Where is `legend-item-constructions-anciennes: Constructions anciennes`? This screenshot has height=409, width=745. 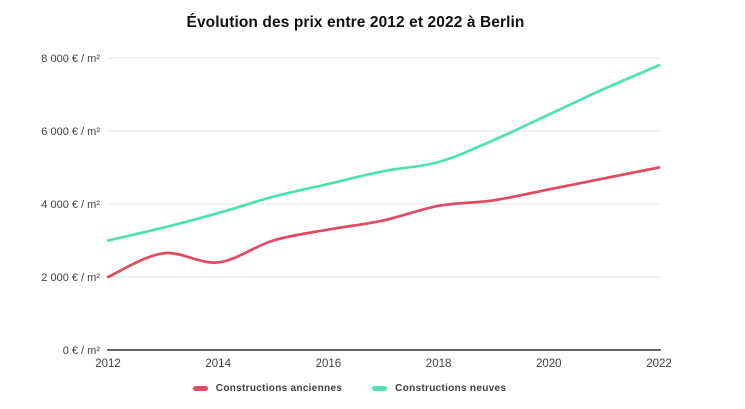 legend-item-constructions-anciennes: Constructions anciennes is located at coordinates (267, 388).